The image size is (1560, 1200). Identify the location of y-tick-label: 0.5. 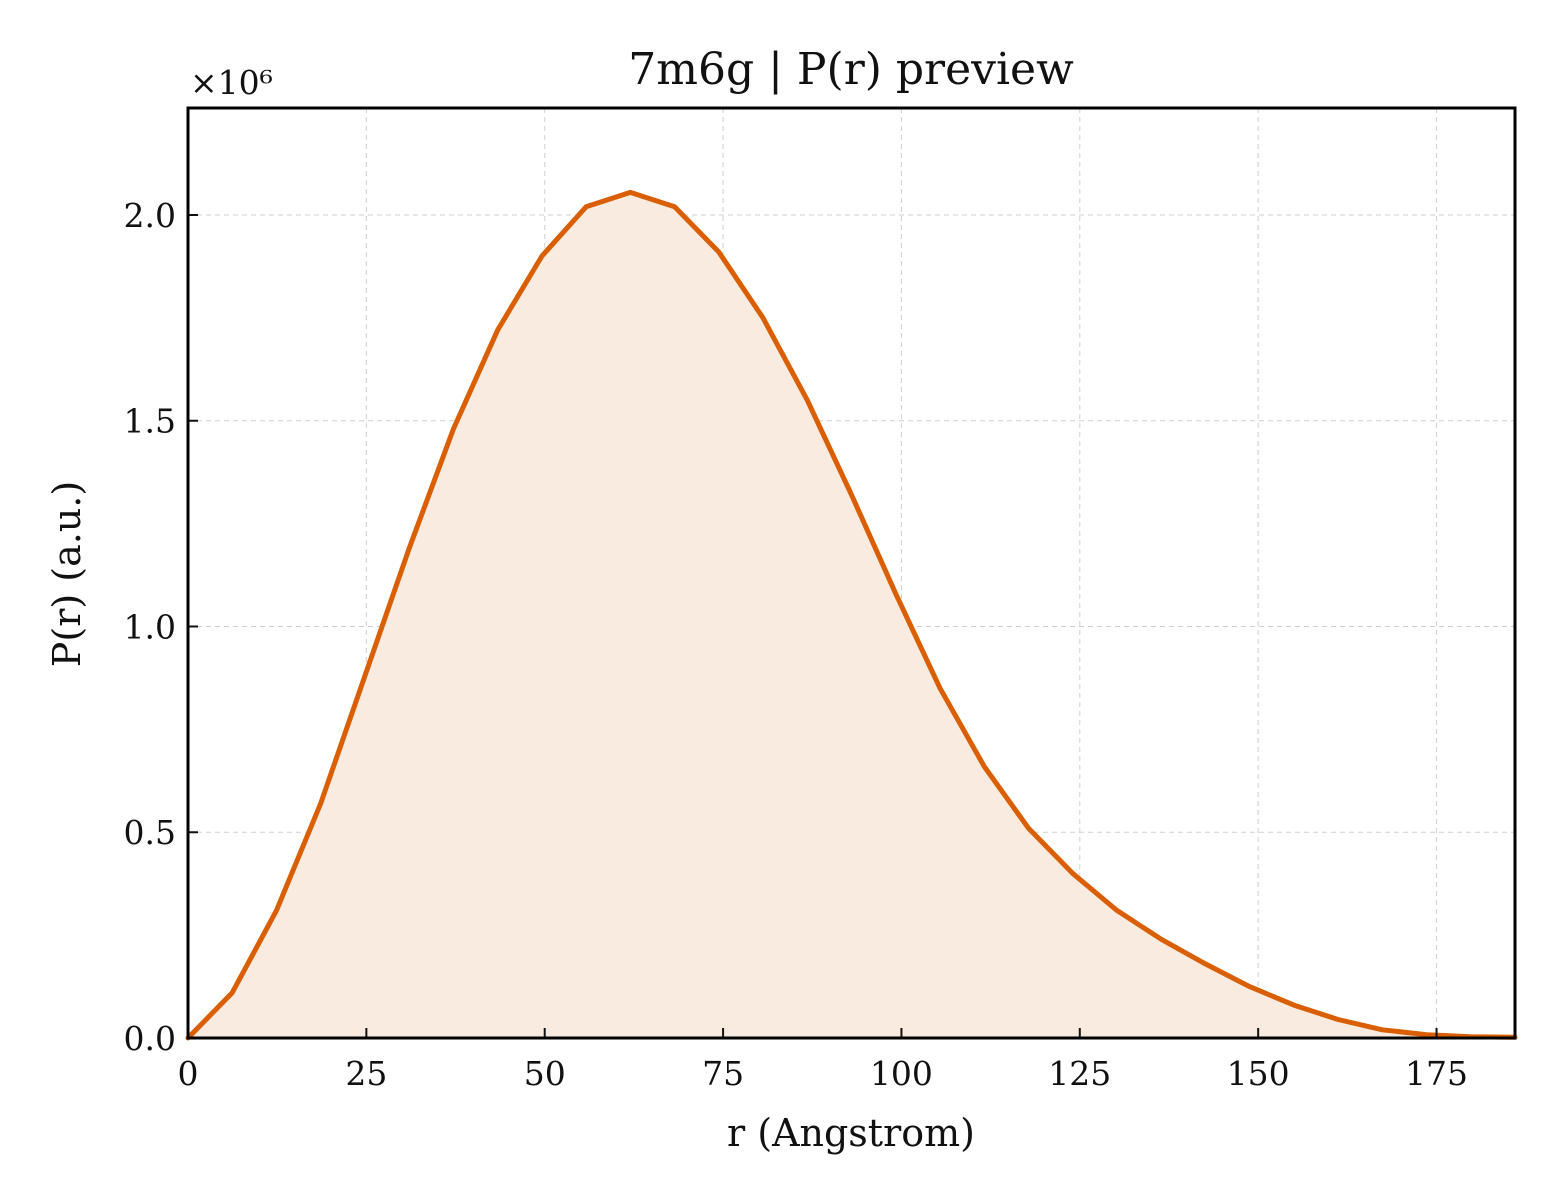
(150, 832).